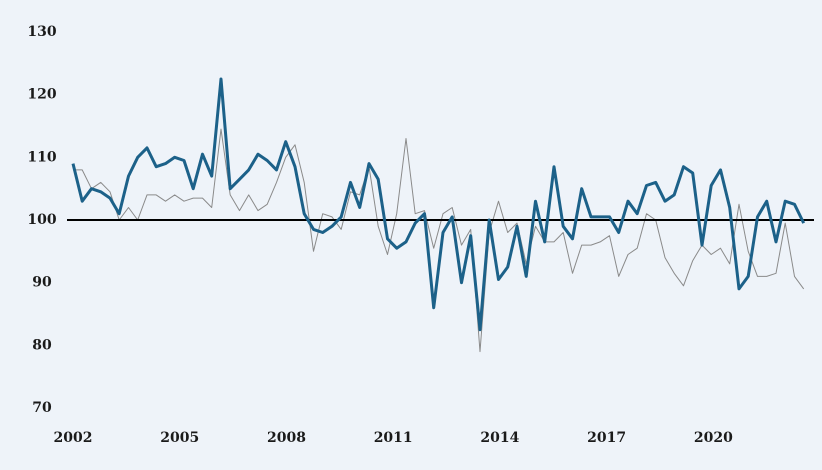 This screenshot has width=822, height=470. What do you see at coordinates (73, 438) in the screenshot?
I see `x-tick-label: 2002` at bounding box center [73, 438].